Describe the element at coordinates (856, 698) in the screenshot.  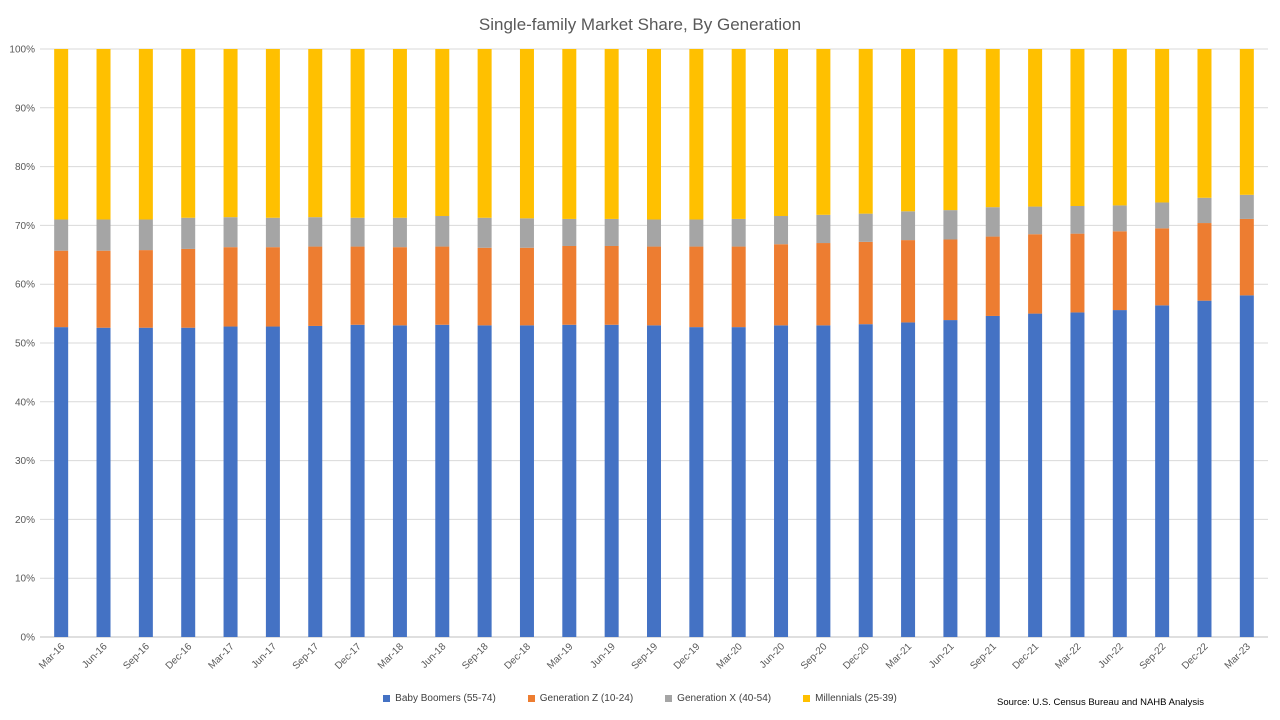
I see `legend-label: Millennials (25-39)` at that location.